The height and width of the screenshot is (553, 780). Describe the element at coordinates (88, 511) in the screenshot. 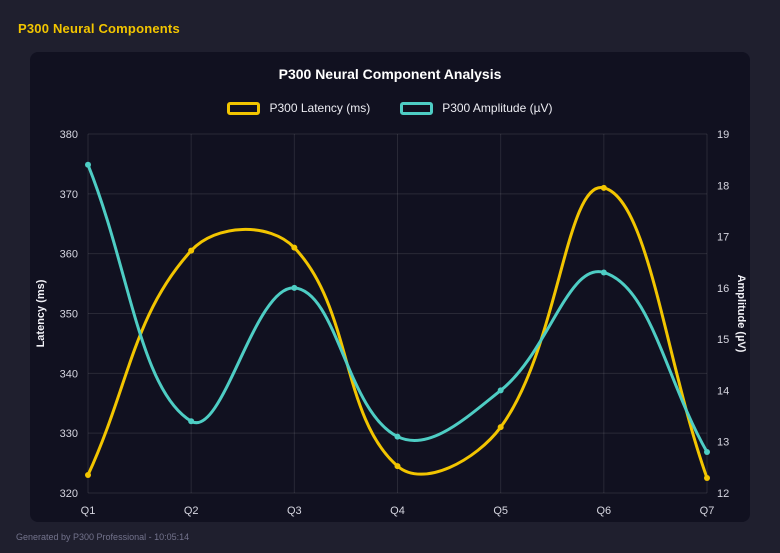

I see `x-axis-tick: Q1` at that location.